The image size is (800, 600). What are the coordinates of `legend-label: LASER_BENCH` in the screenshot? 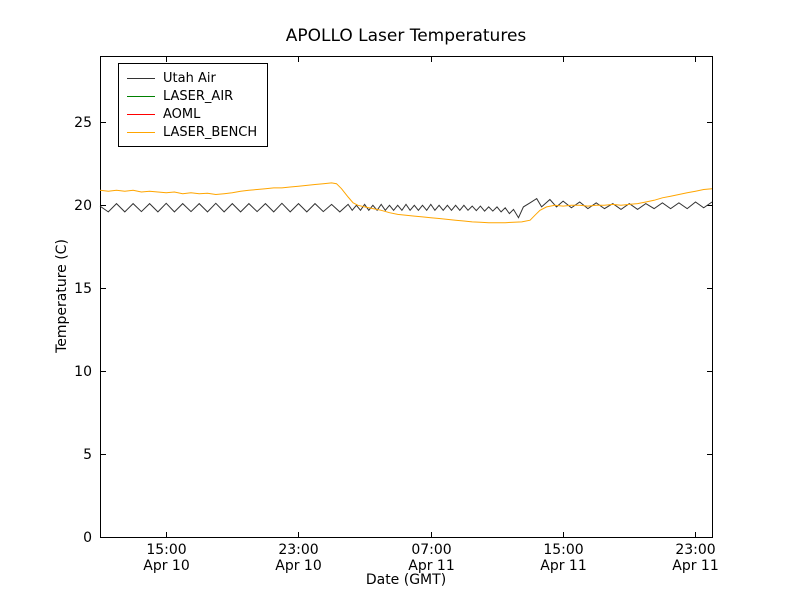 It's located at (210, 132).